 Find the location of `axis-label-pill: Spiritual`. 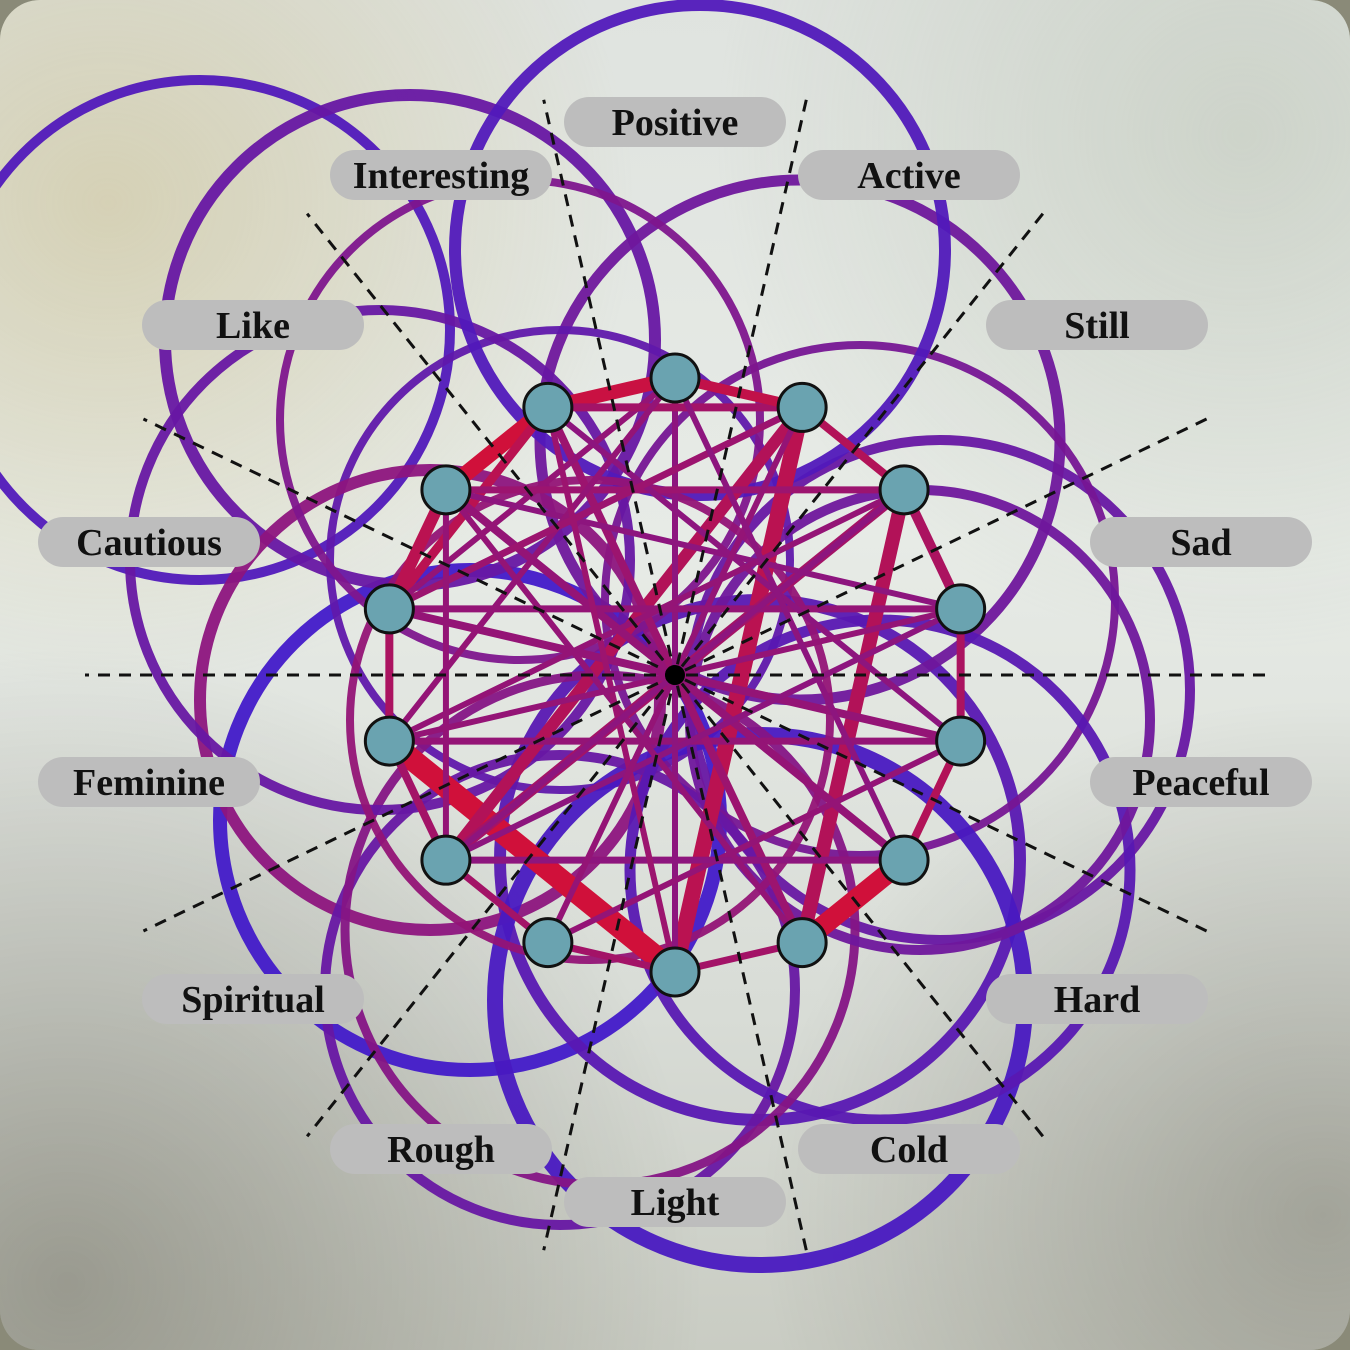

axis-label-pill: Spiritual is located at coordinates (253, 999).